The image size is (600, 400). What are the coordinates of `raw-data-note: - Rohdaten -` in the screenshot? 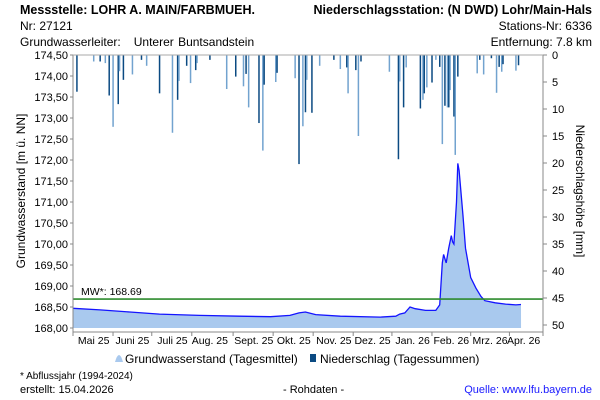 It's located at (314, 390).